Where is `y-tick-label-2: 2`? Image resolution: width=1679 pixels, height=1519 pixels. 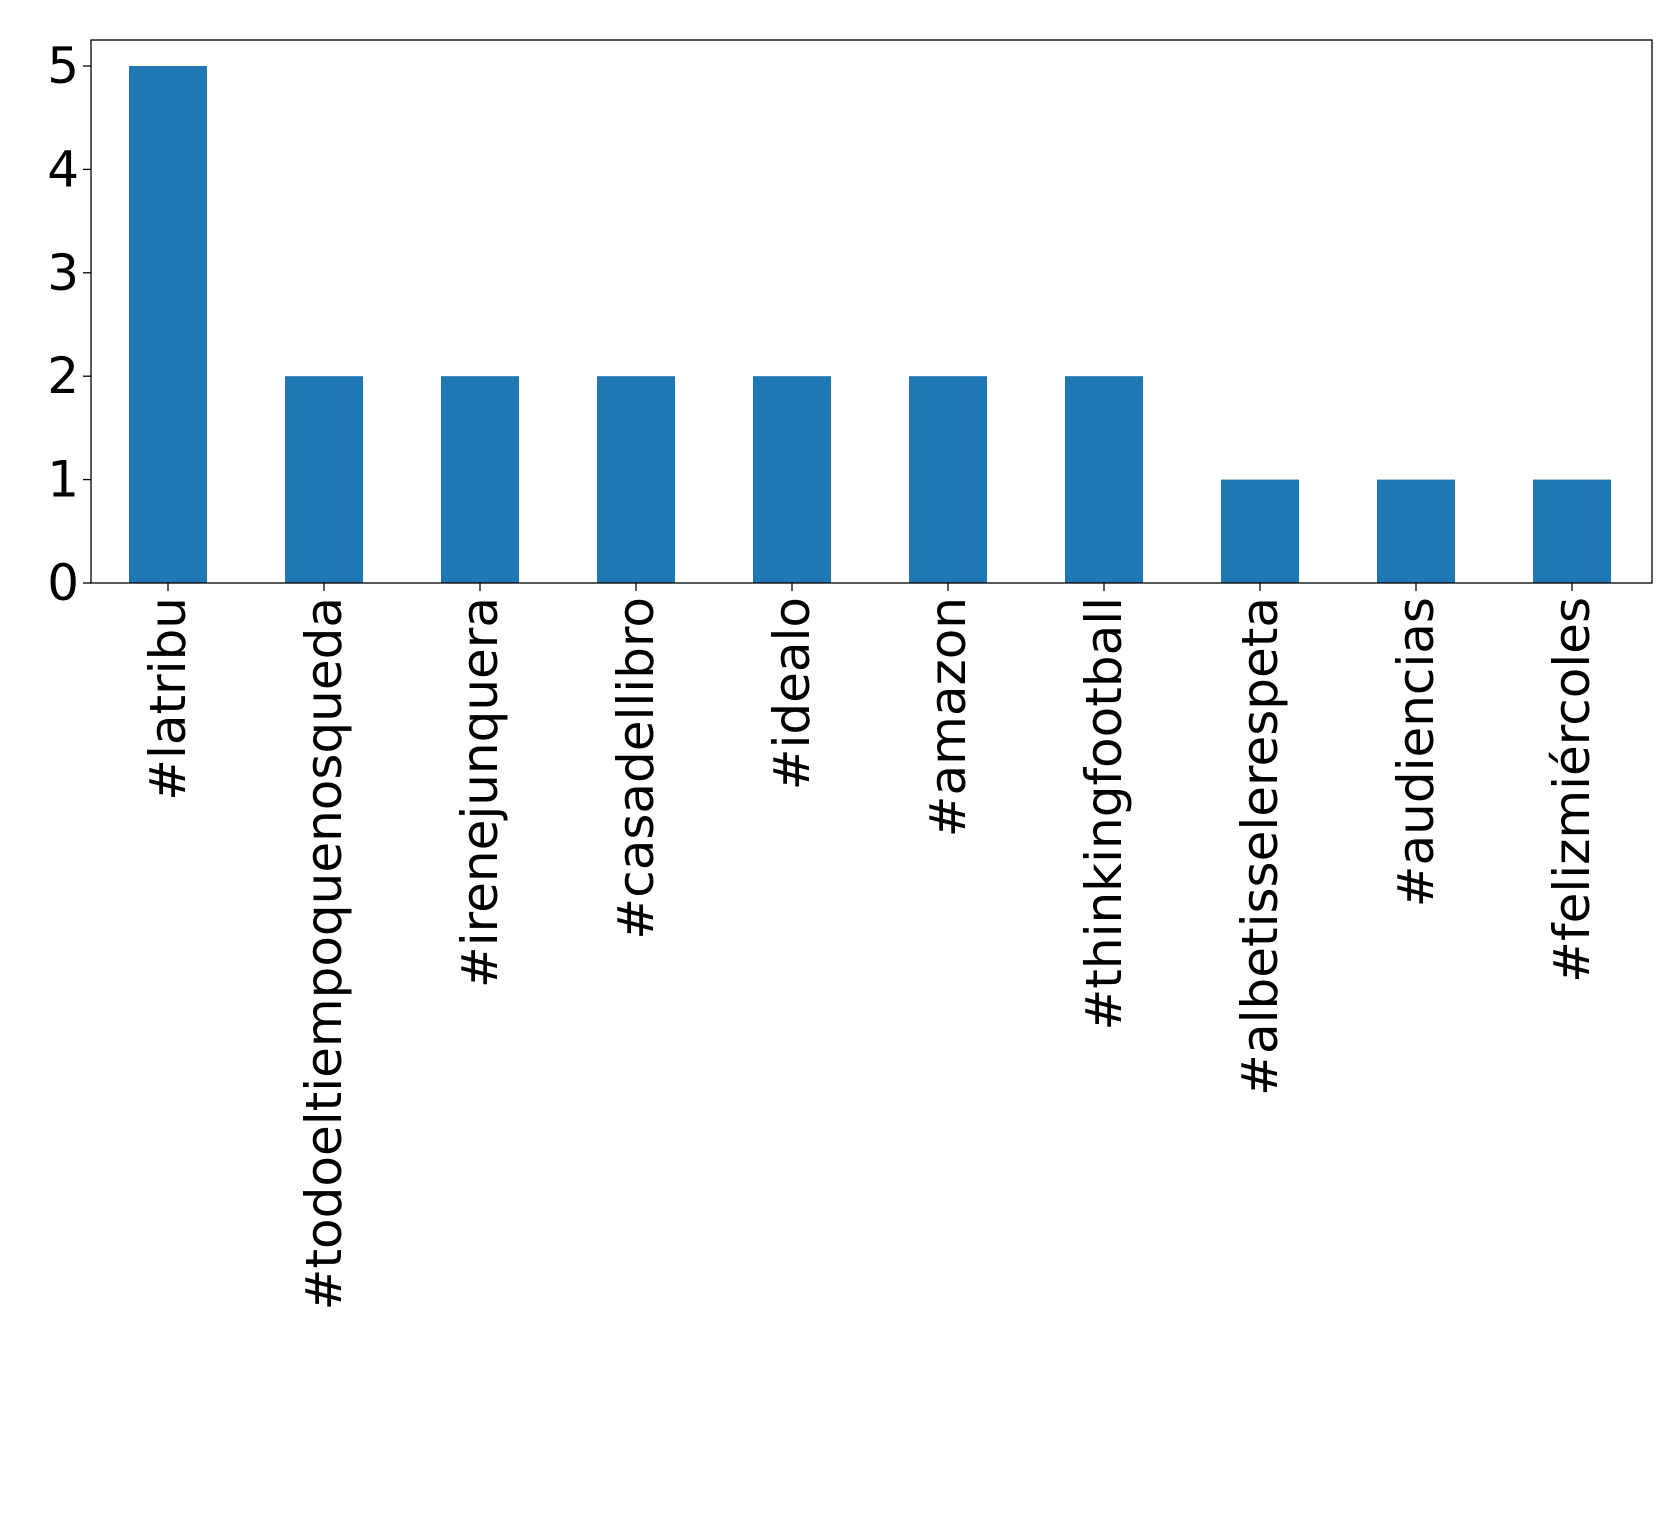 y-tick-label-2: 2 is located at coordinates (63, 376).